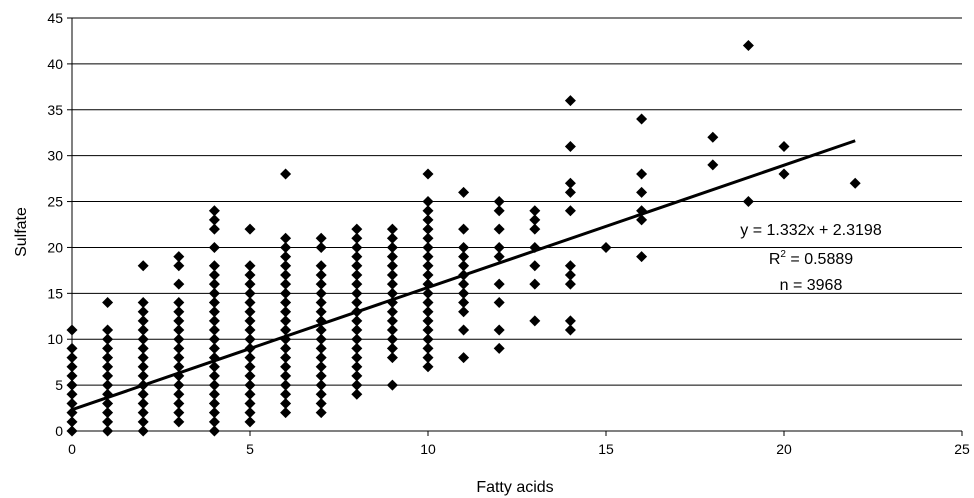 The image size is (974, 498). What do you see at coordinates (811, 230) in the screenshot?
I see `trendline-equation: y = 1.332x + 2.3198` at bounding box center [811, 230].